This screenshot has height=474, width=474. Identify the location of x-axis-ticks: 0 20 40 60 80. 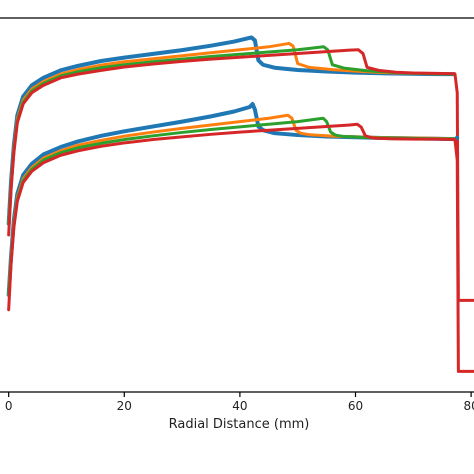
(239, 402).